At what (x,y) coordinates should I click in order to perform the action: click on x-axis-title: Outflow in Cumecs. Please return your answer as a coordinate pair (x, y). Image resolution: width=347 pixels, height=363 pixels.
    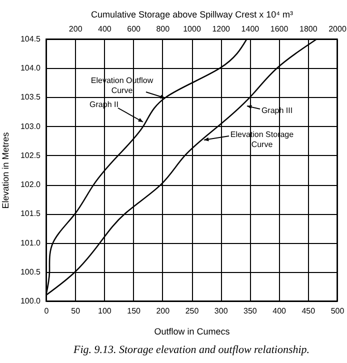
    Looking at the image, I should click on (192, 331).